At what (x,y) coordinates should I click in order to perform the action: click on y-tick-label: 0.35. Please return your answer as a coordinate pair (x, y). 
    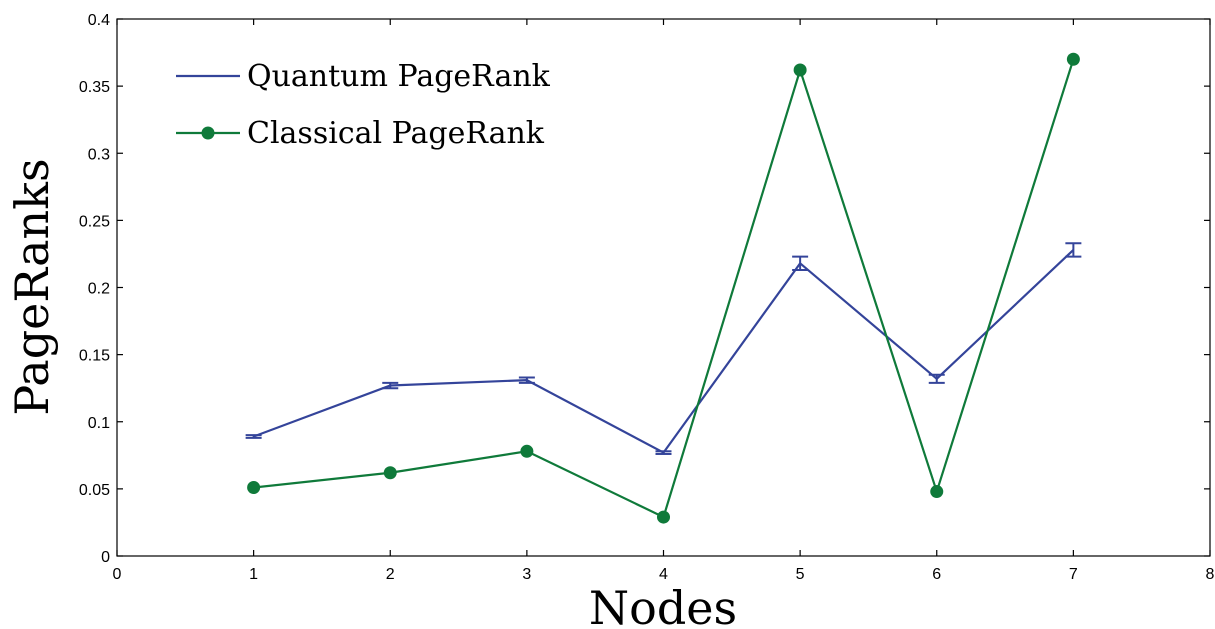
    Looking at the image, I should click on (94, 87).